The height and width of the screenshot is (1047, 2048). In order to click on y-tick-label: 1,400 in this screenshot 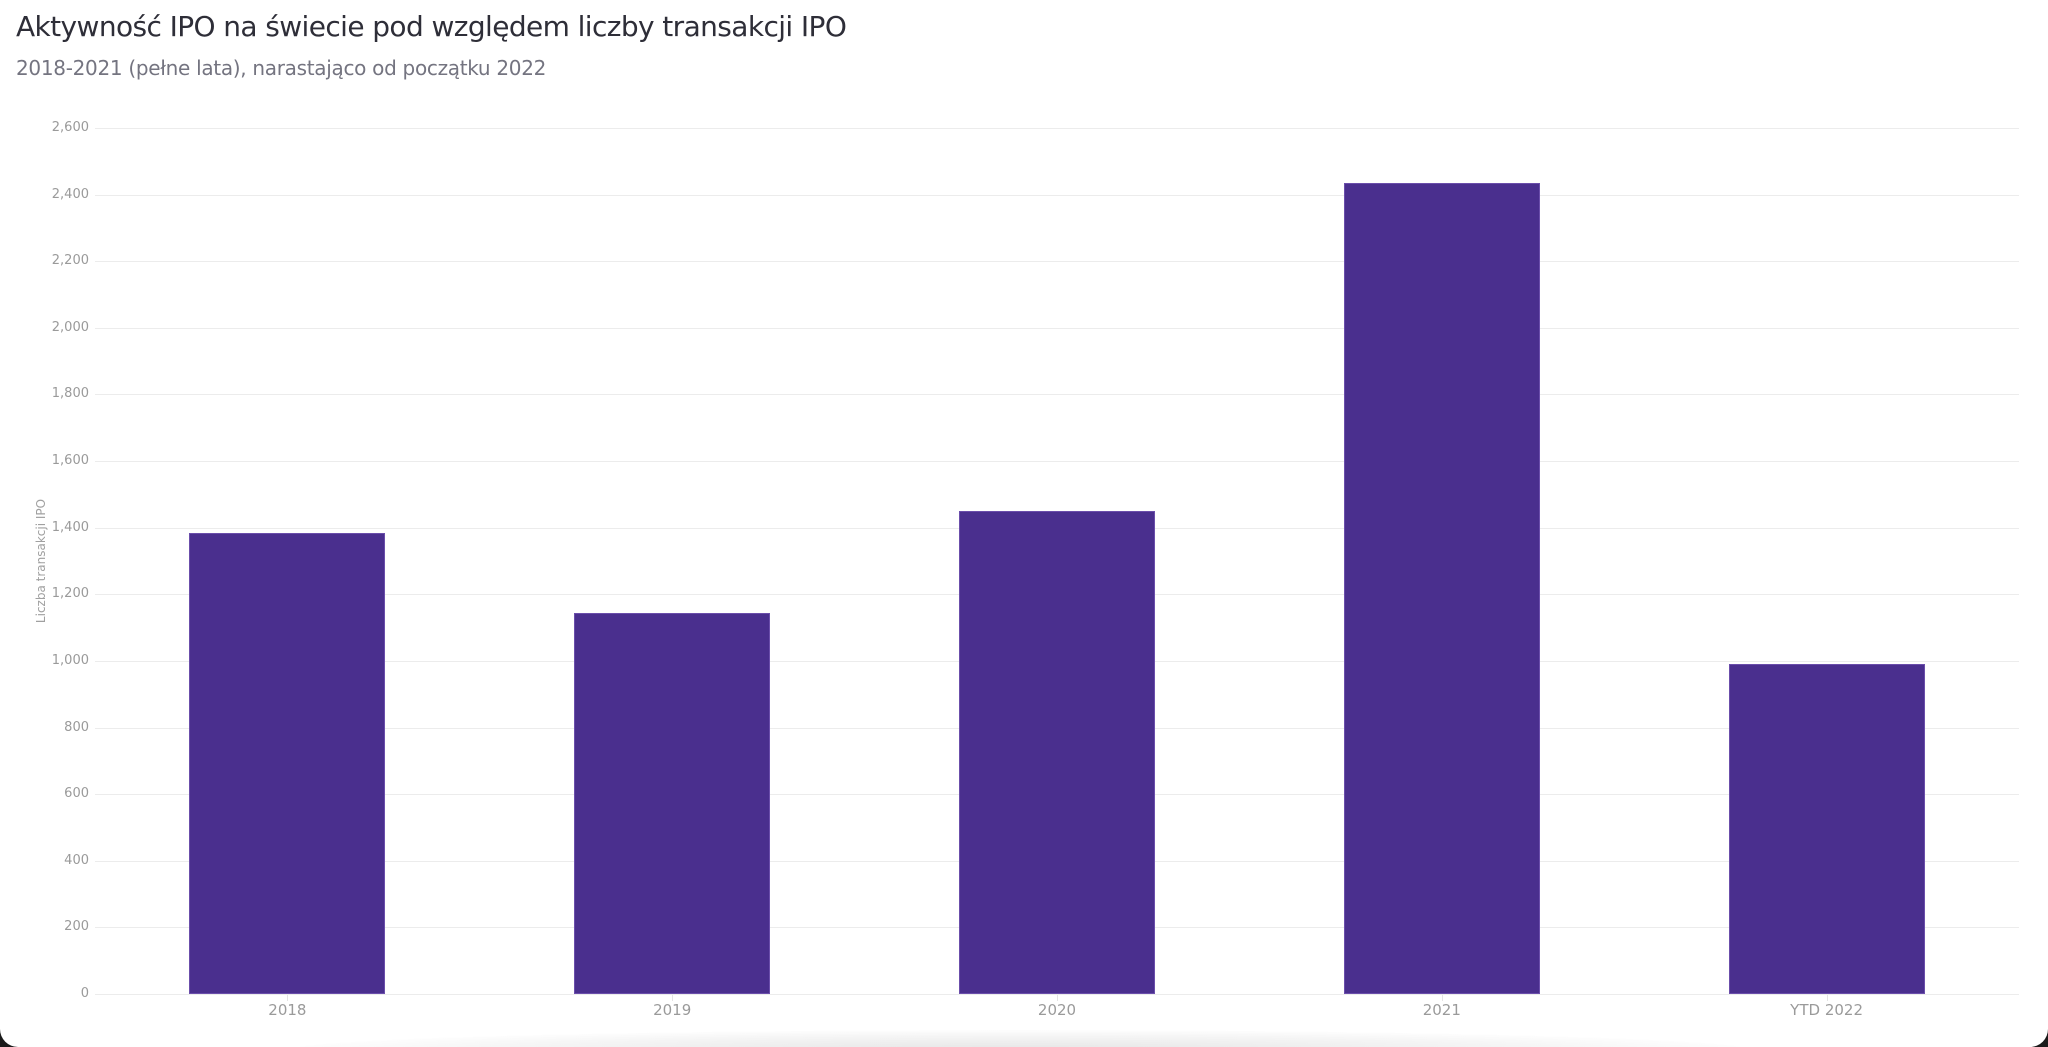, I will do `click(70, 527)`.